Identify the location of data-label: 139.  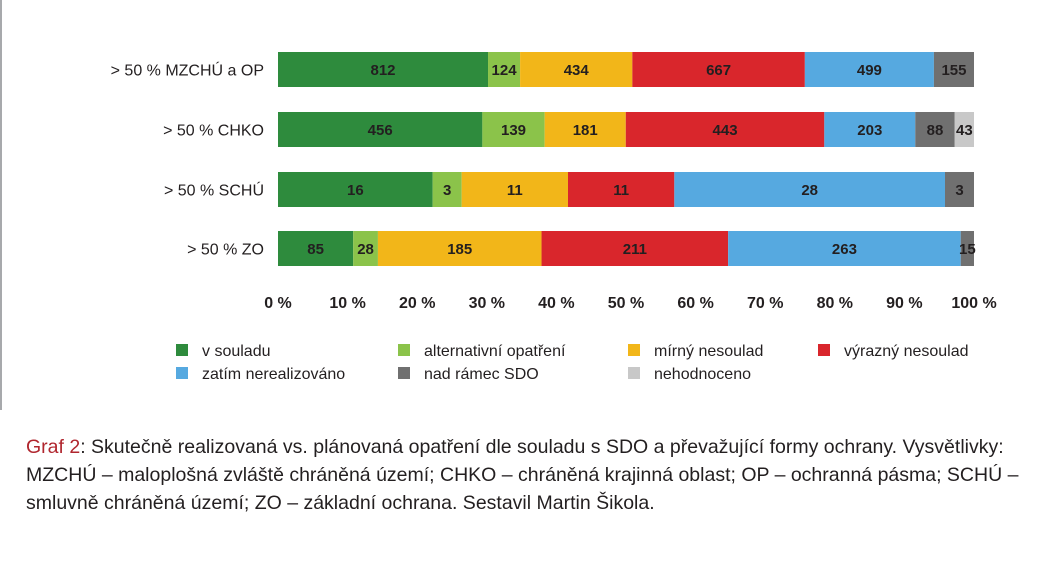
(513, 130).